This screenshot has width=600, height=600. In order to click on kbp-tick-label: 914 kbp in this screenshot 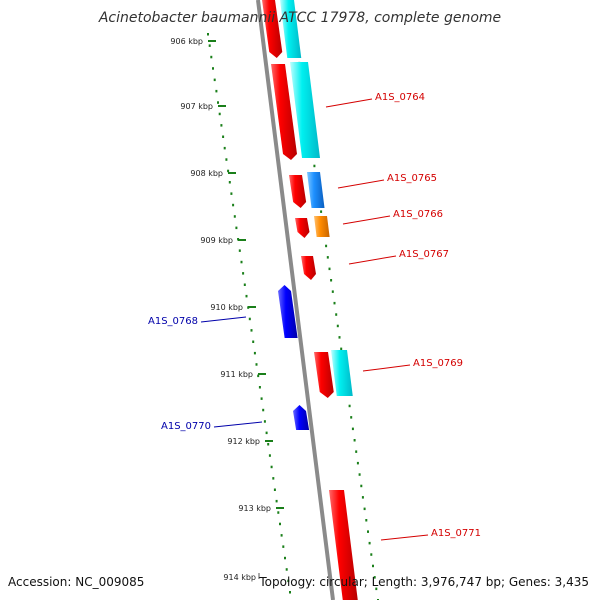, I will do `click(239, 577)`.